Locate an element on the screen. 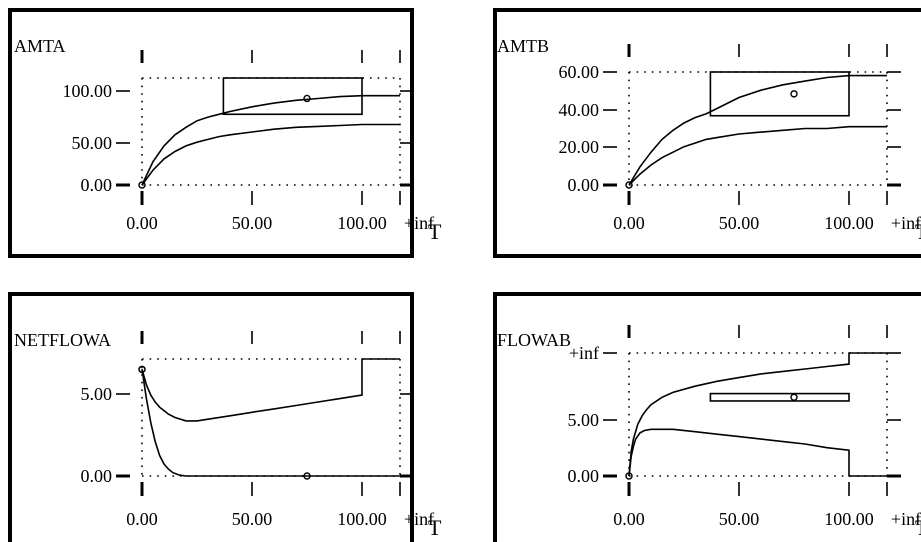 Image resolution: width=921 pixels, height=542 pixels. y-axis-title: FLOWAB is located at coordinates (534, 340).